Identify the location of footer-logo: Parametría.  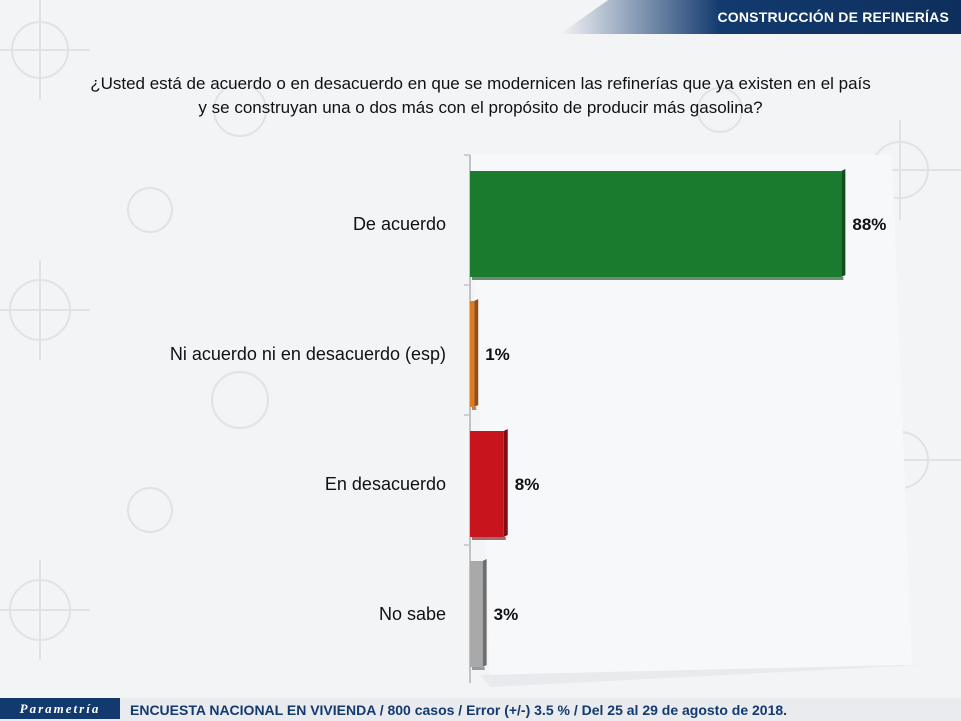
(60, 708).